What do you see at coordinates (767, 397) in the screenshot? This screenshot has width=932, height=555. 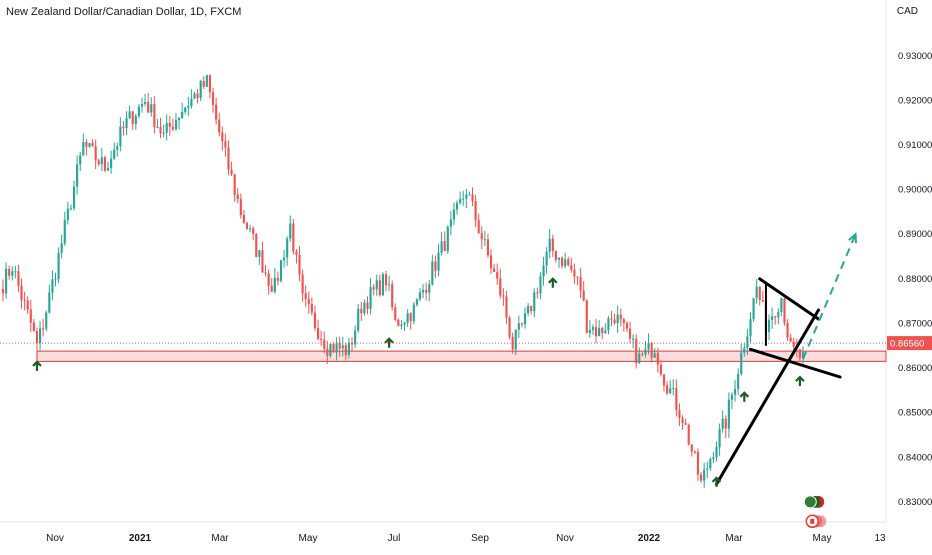 I see `trend-line` at bounding box center [767, 397].